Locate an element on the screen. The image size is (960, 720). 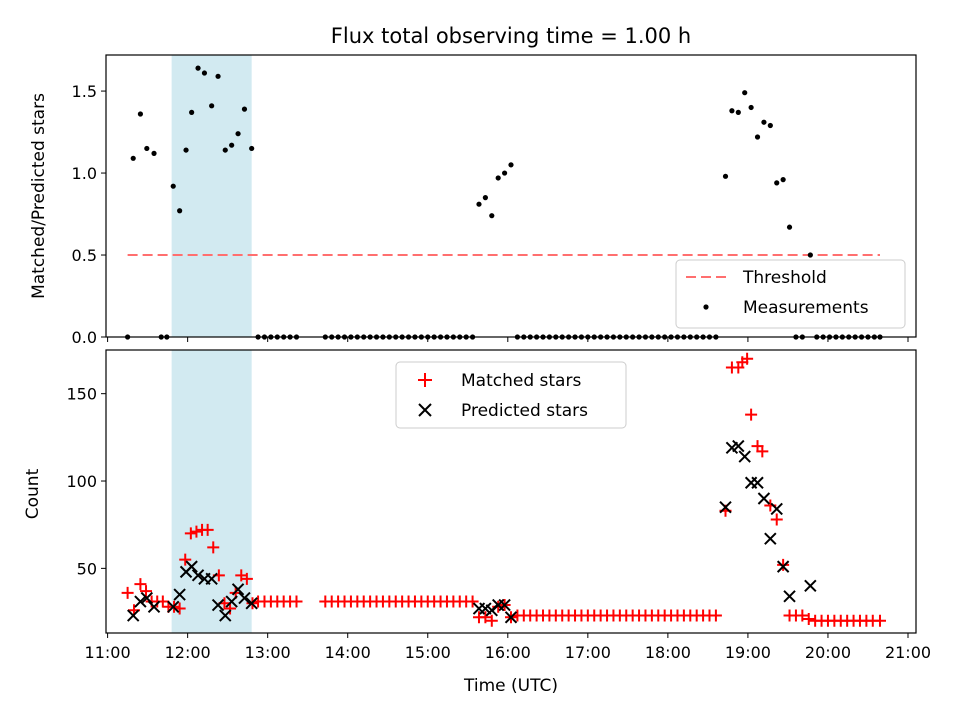
y-tick-label: 0.0 is located at coordinates (84, 337).